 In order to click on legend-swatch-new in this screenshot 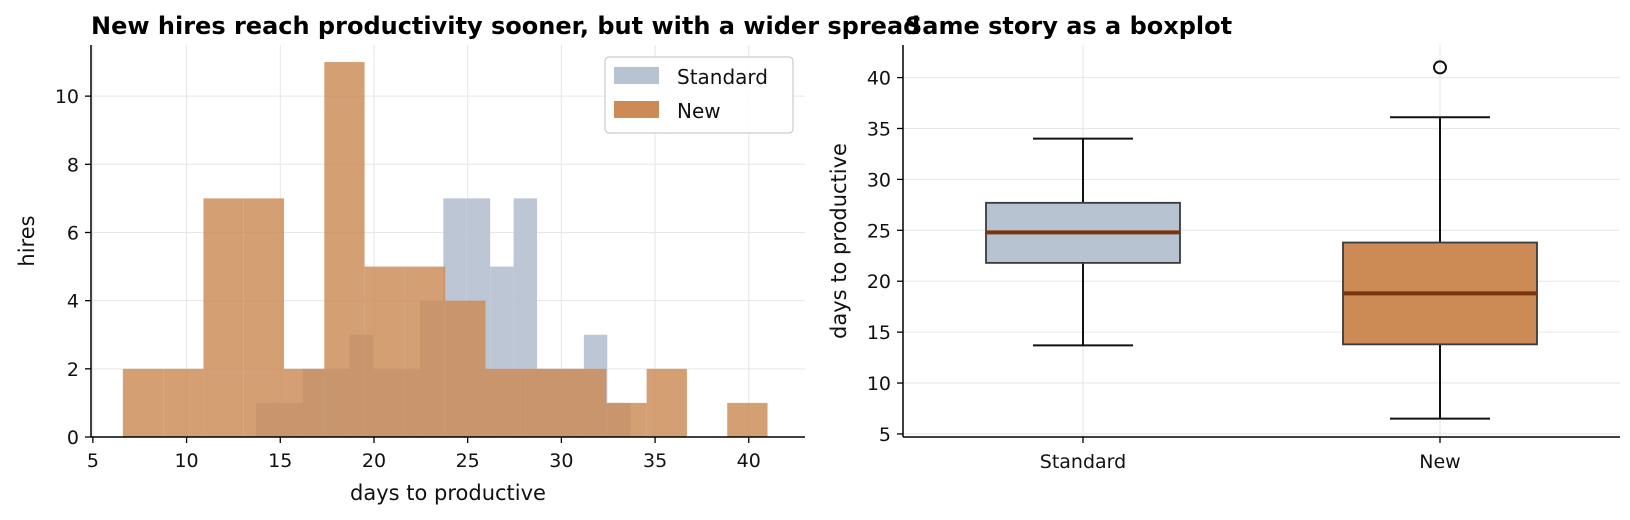, I will do `click(636, 109)`.